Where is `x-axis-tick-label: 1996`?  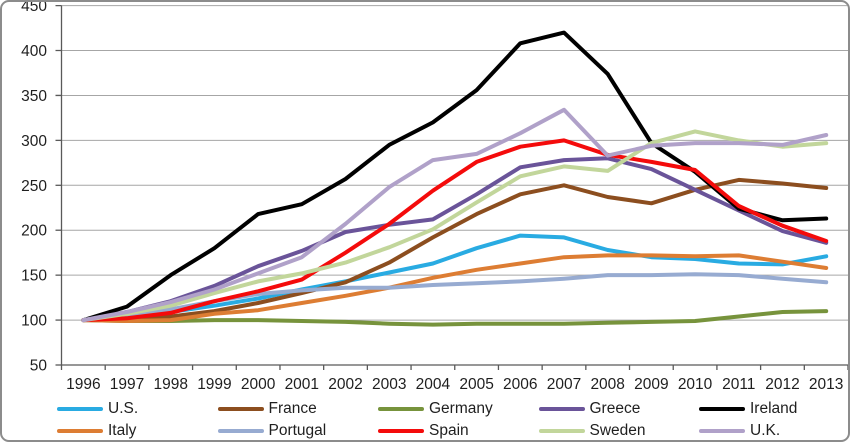 x-axis-tick-label: 1996 is located at coordinates (83, 384).